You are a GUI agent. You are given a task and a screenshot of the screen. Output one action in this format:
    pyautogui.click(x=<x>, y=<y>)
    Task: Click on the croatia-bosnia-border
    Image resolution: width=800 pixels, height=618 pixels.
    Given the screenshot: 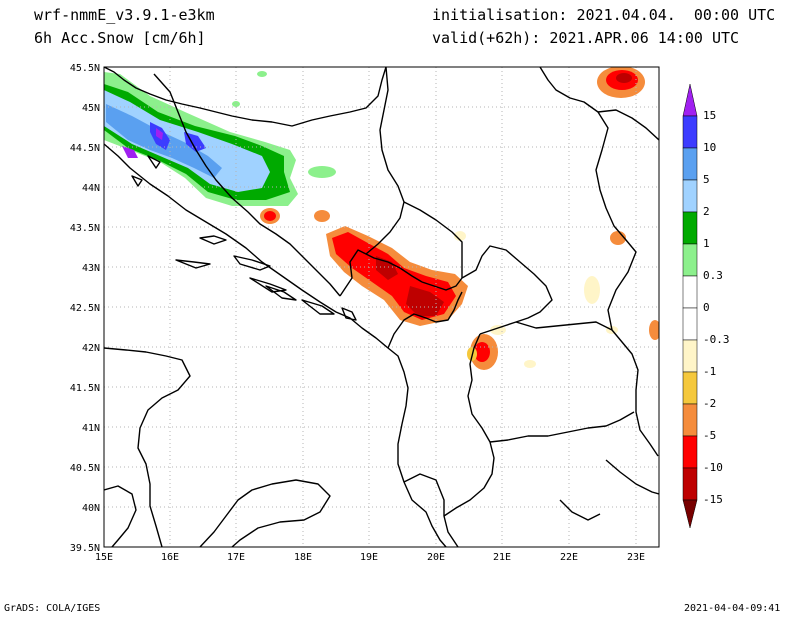 What is the action you would take?
    pyautogui.click(x=247, y=185)
    